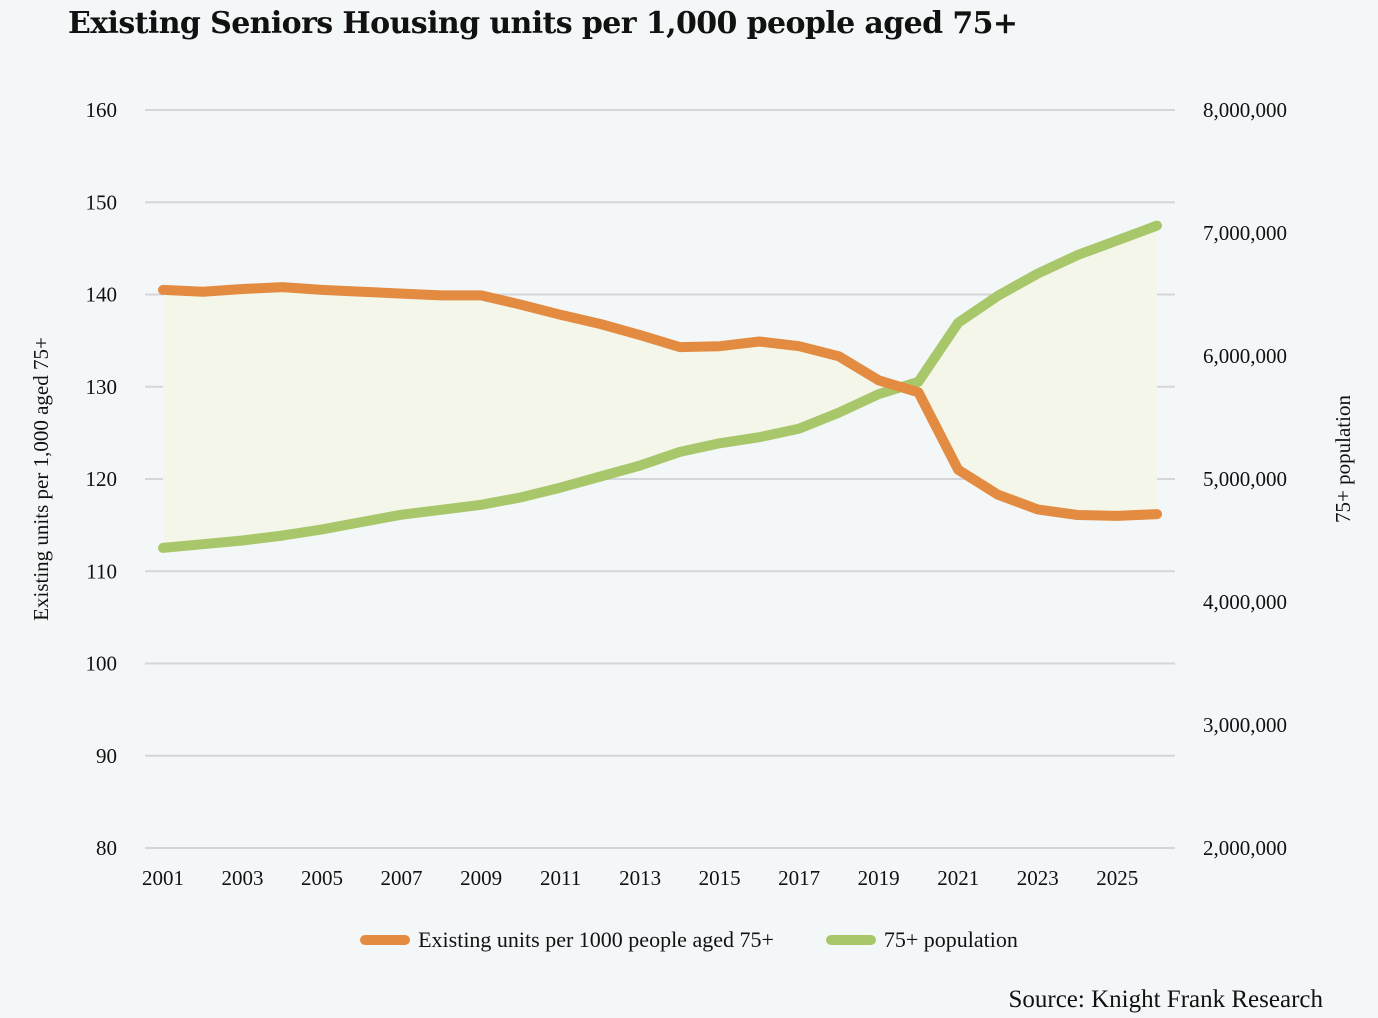 This screenshot has width=1378, height=1018. I want to click on y-tick-label: 140, so click(102, 295).